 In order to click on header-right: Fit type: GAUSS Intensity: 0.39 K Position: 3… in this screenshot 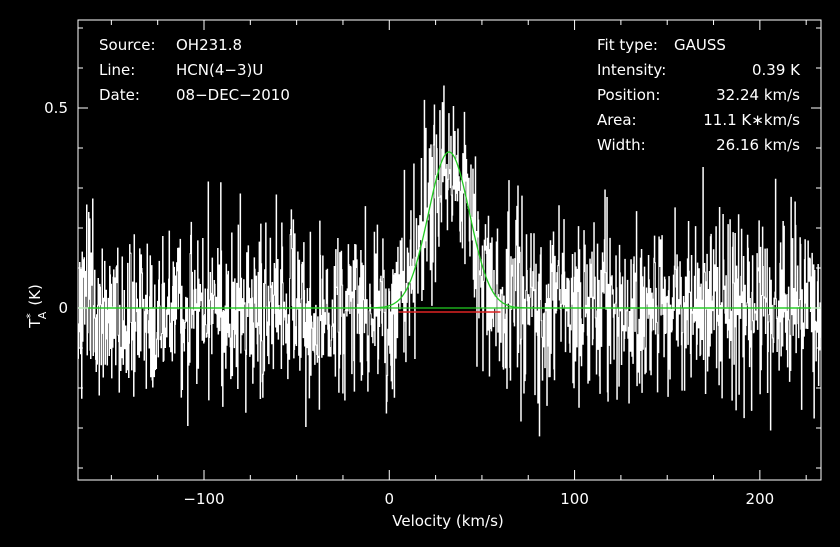, I will do `click(699, 95)`.